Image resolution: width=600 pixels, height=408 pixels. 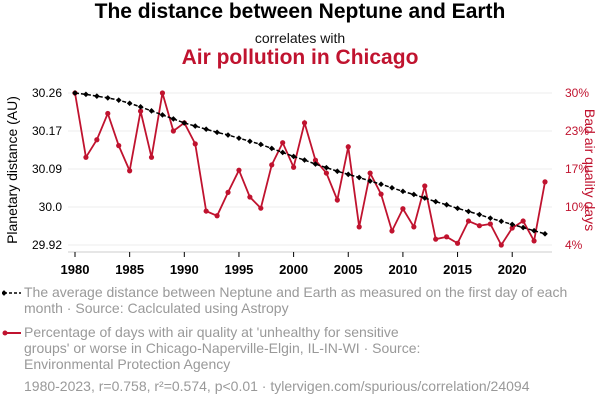 What do you see at coordinates (51, 207) in the screenshot?
I see `y-tick-label-left: 30.0` at bounding box center [51, 207].